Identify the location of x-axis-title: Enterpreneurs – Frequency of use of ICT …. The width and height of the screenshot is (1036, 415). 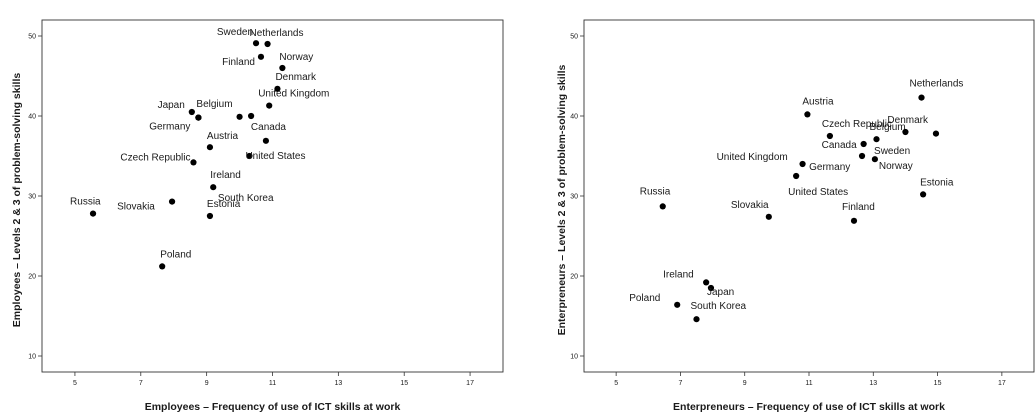
(809, 407).